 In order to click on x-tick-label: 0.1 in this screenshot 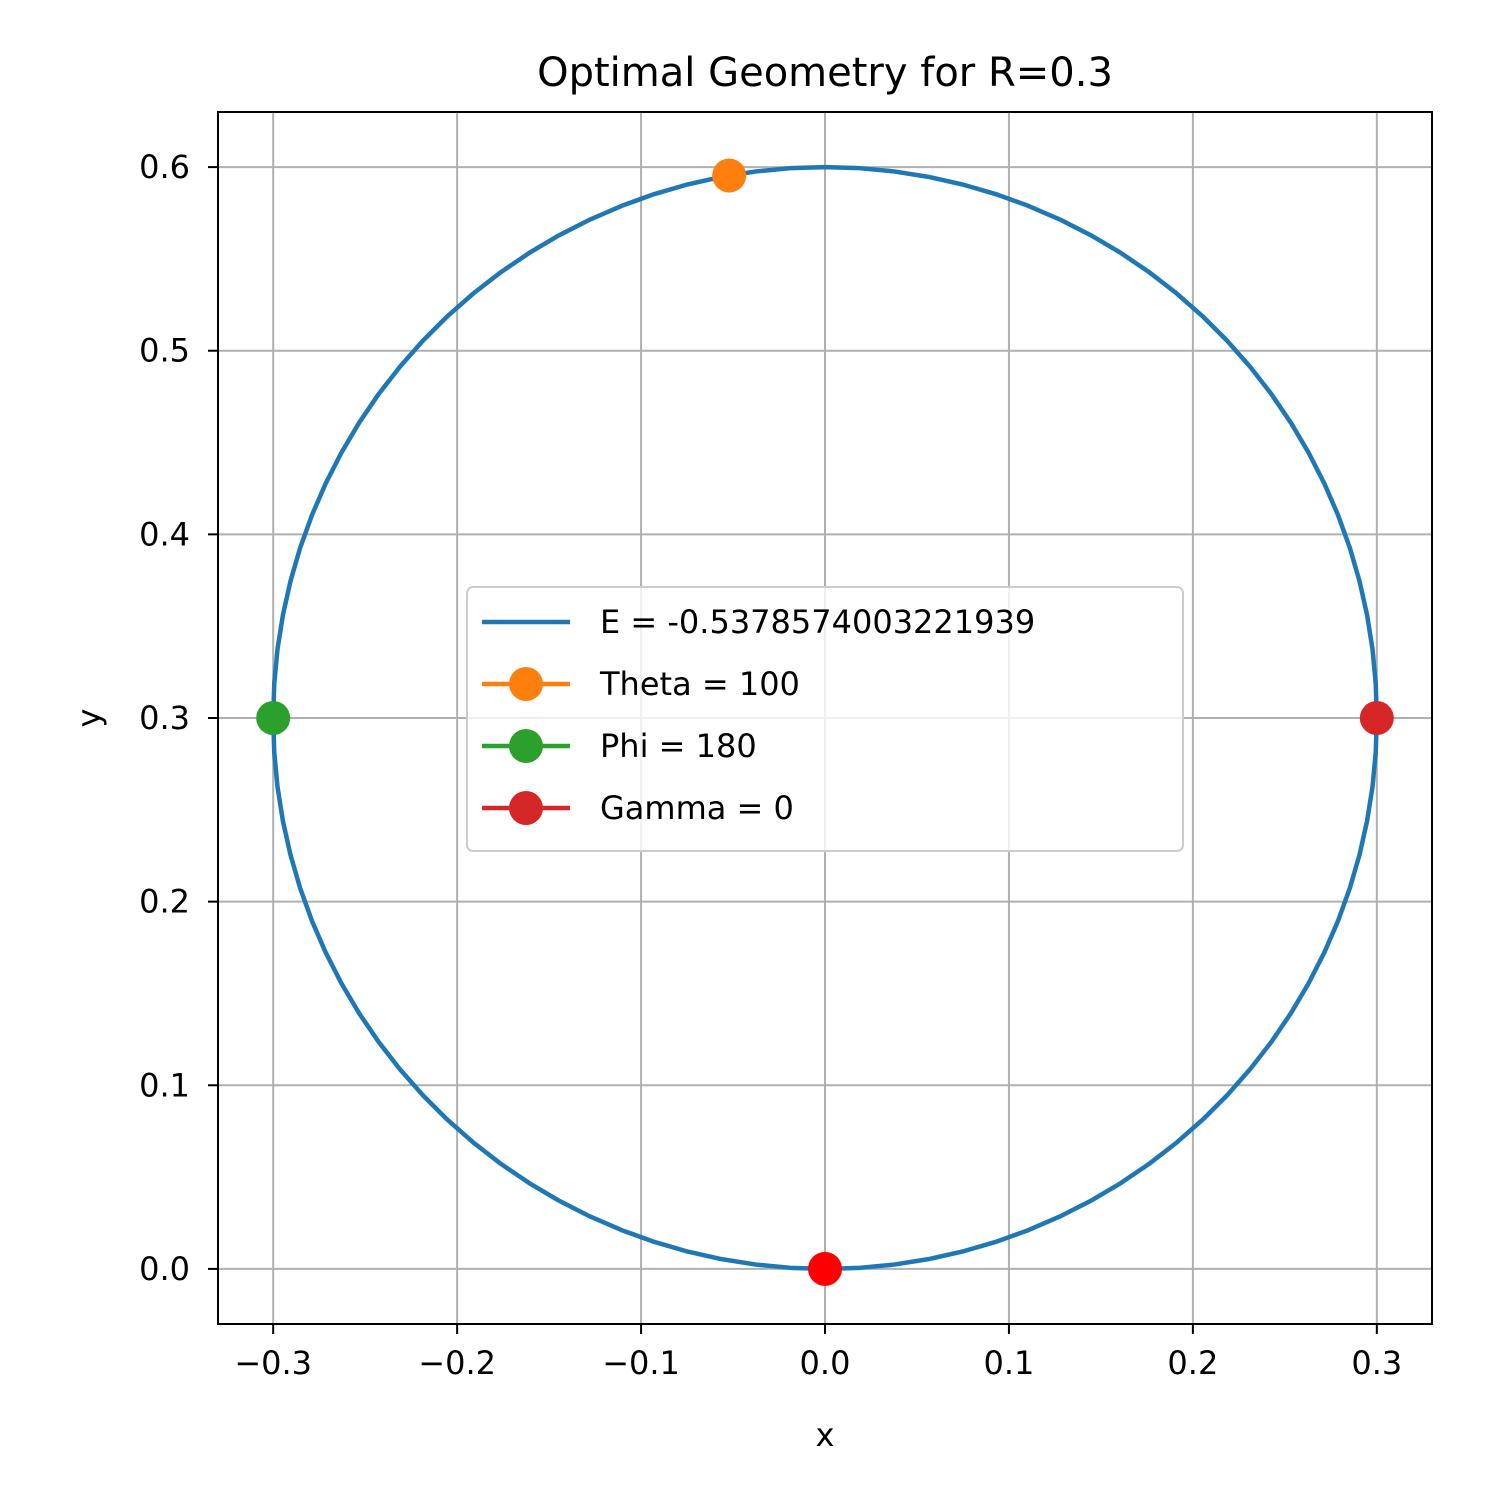, I will do `click(1008, 1363)`.